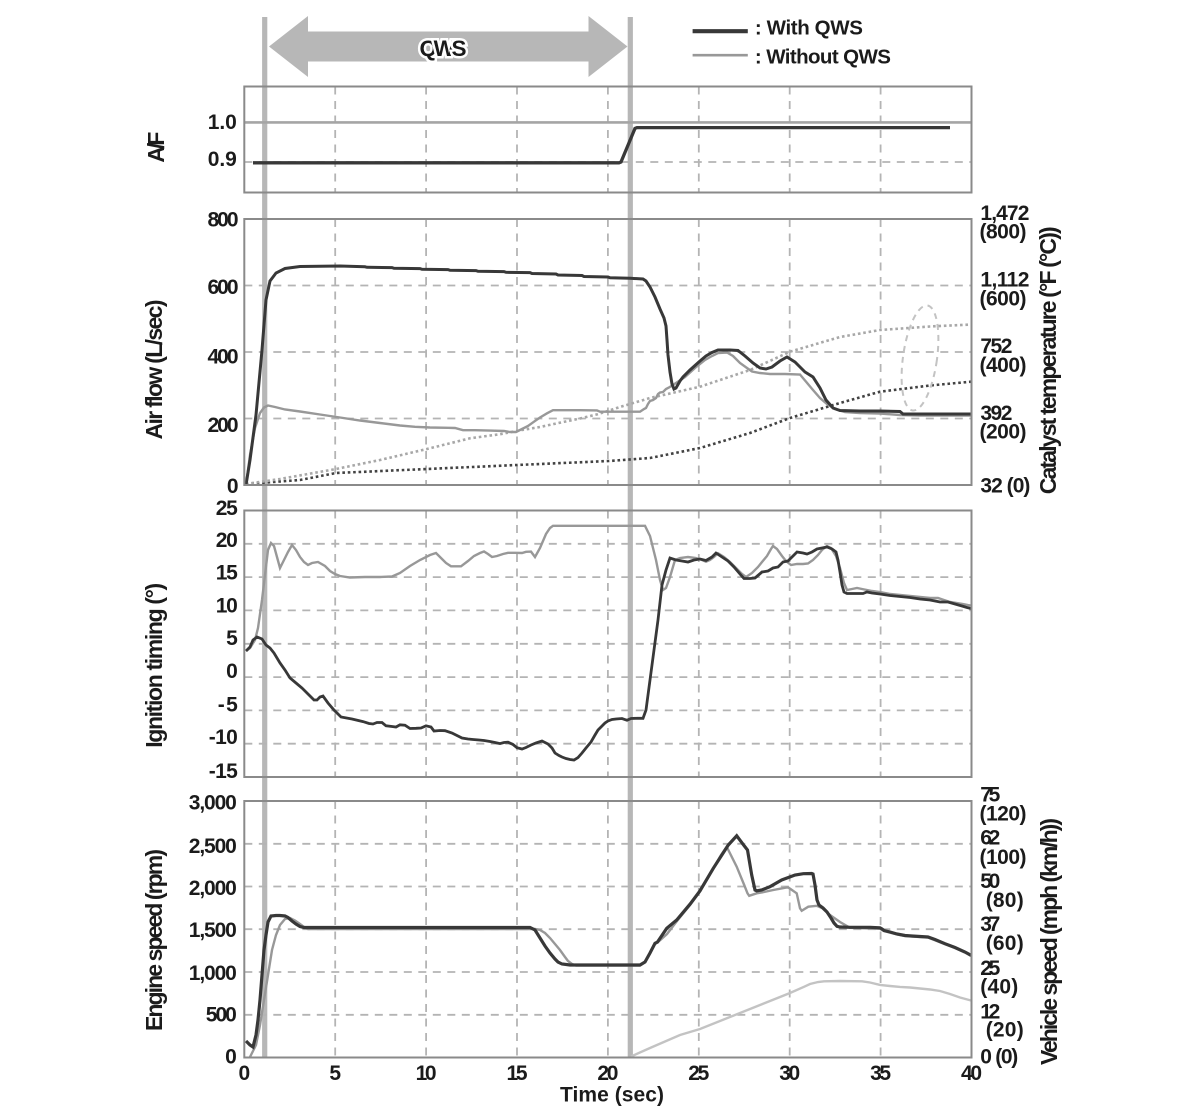  I want to click on svg-text: (800), so click(1003, 232).